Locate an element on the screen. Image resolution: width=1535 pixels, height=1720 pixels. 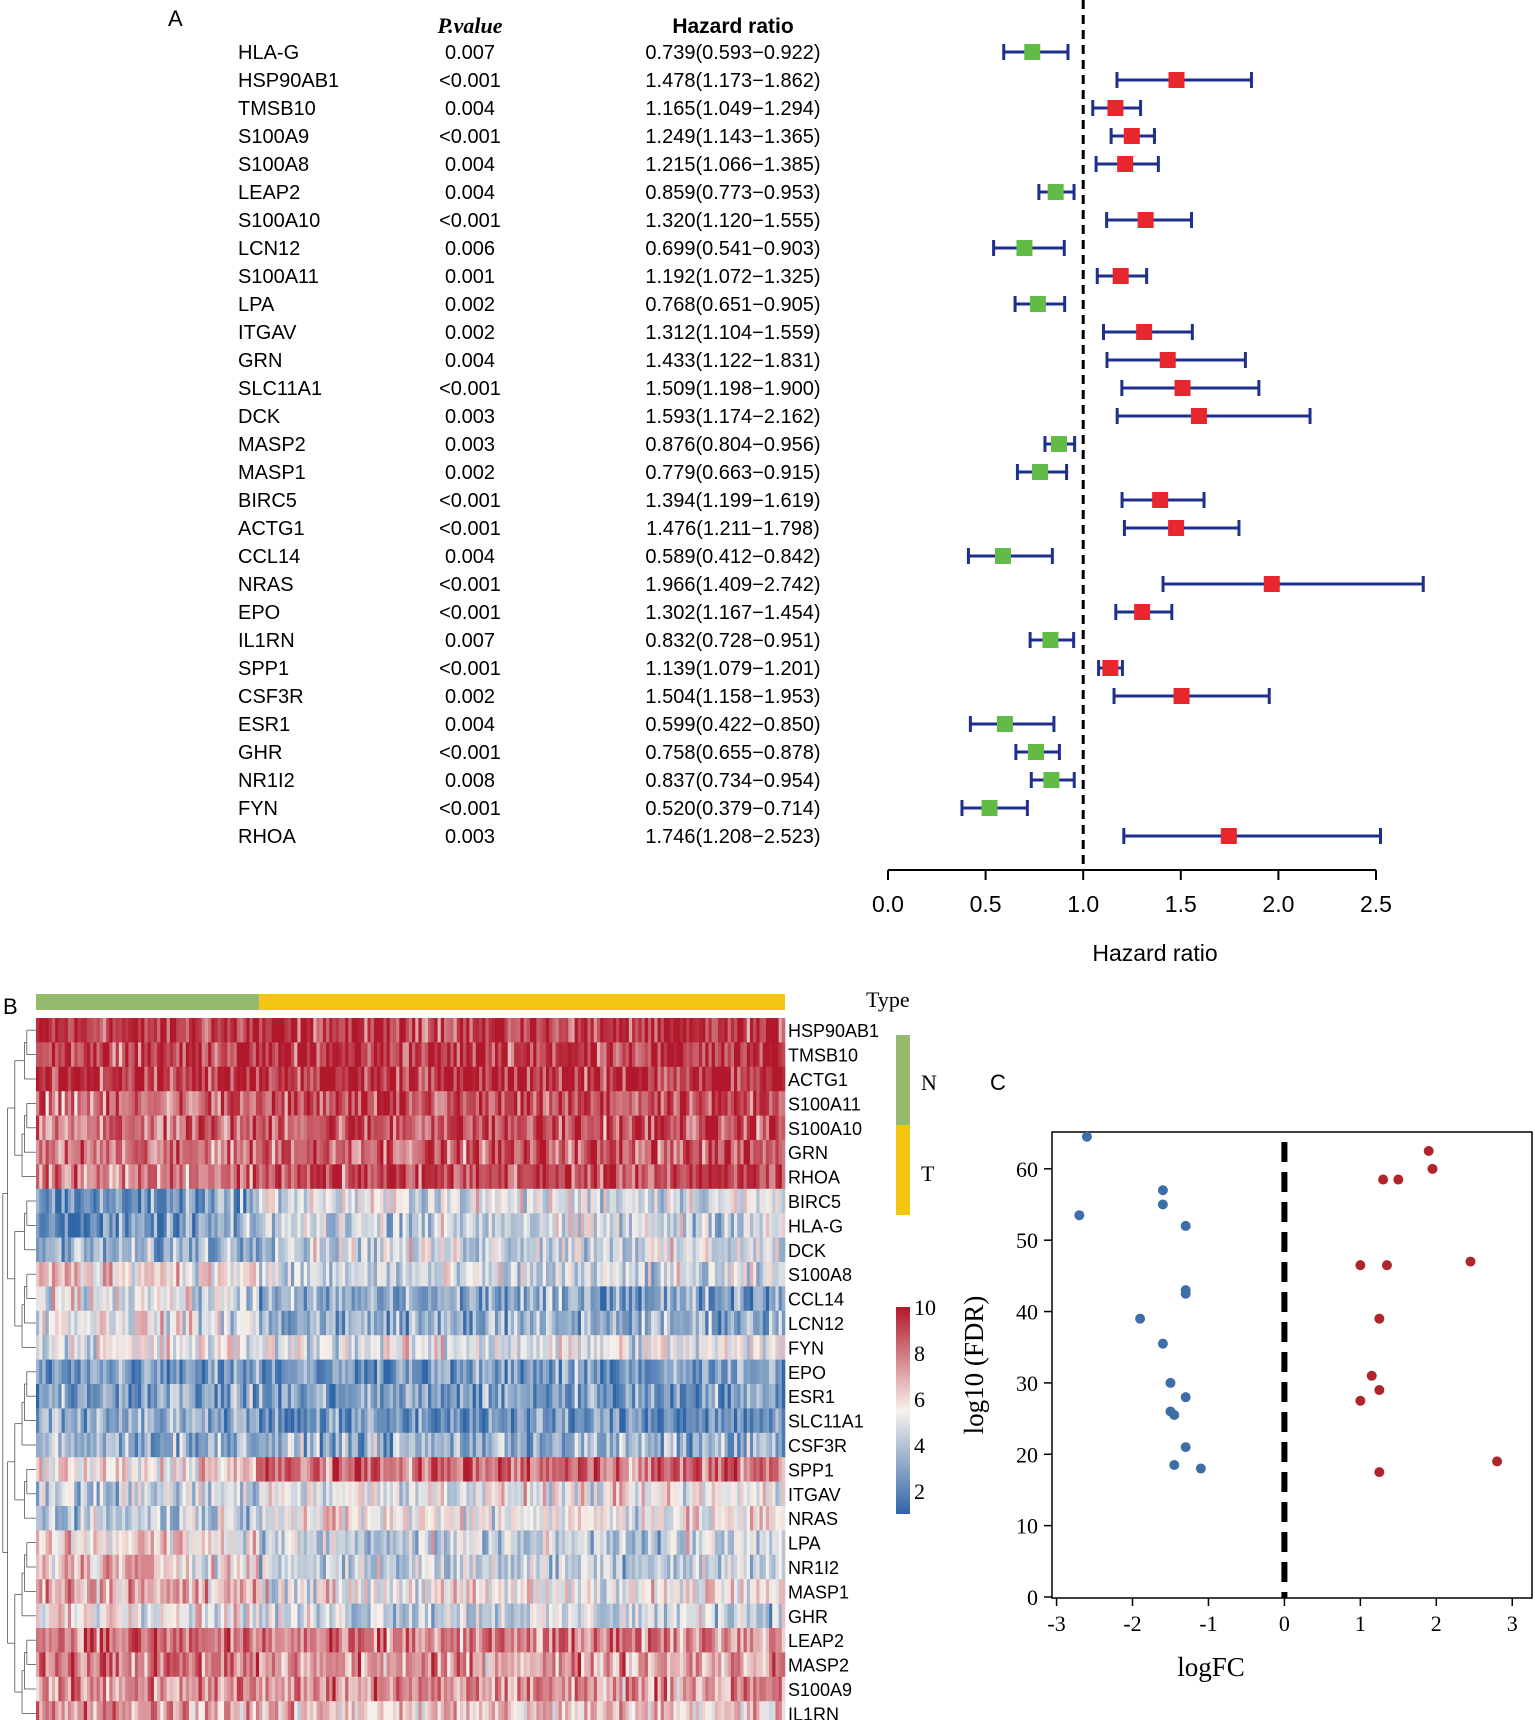
forest-tick-label: 2.5 is located at coordinates (1376, 904).